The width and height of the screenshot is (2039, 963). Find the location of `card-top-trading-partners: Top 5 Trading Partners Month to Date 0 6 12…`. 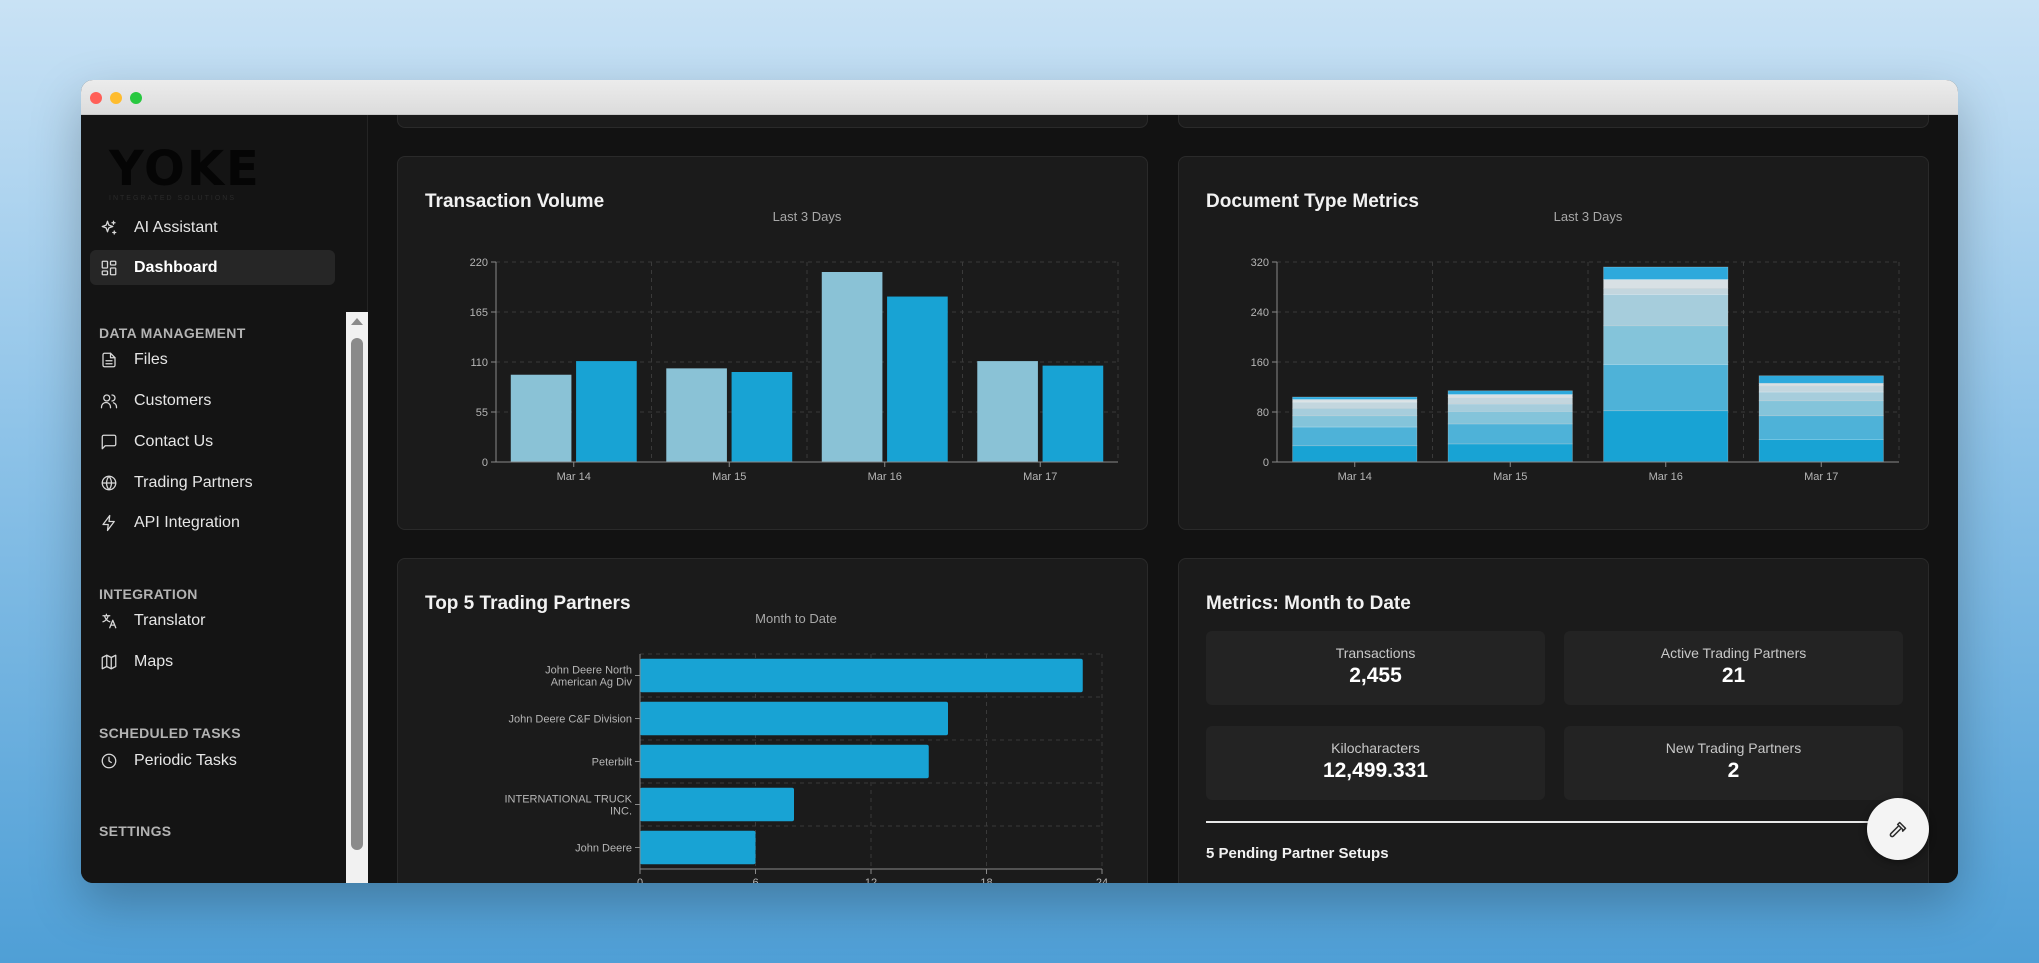

card-top-trading-partners: Top 5 Trading Partners Month to Date 0 6 12… is located at coordinates (772, 720).